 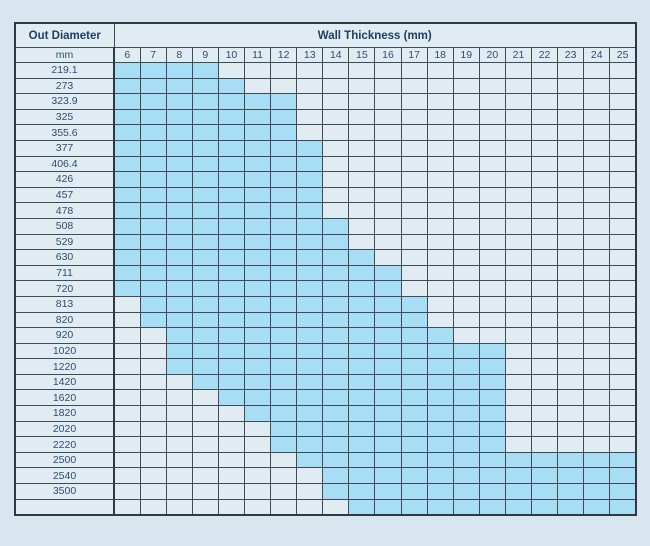 What do you see at coordinates (64, 210) in the screenshot?
I see `diameter-label: 478` at bounding box center [64, 210].